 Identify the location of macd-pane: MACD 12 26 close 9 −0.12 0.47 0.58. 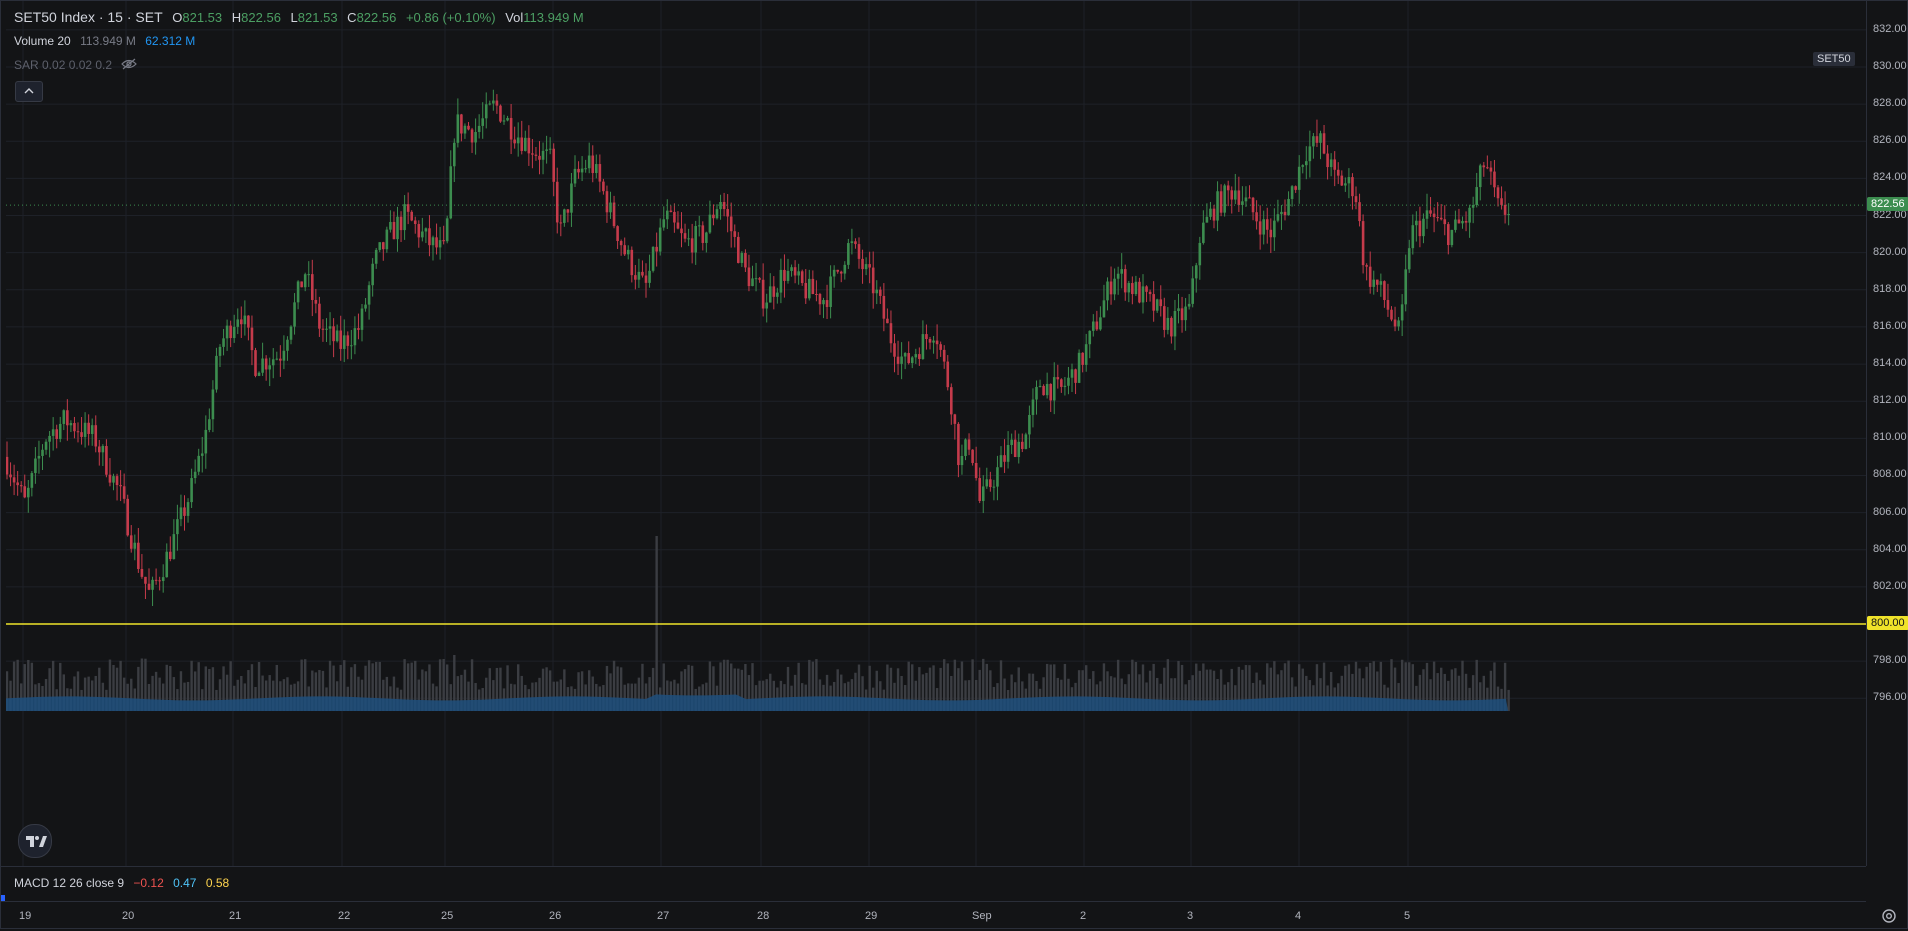
(933, 884).